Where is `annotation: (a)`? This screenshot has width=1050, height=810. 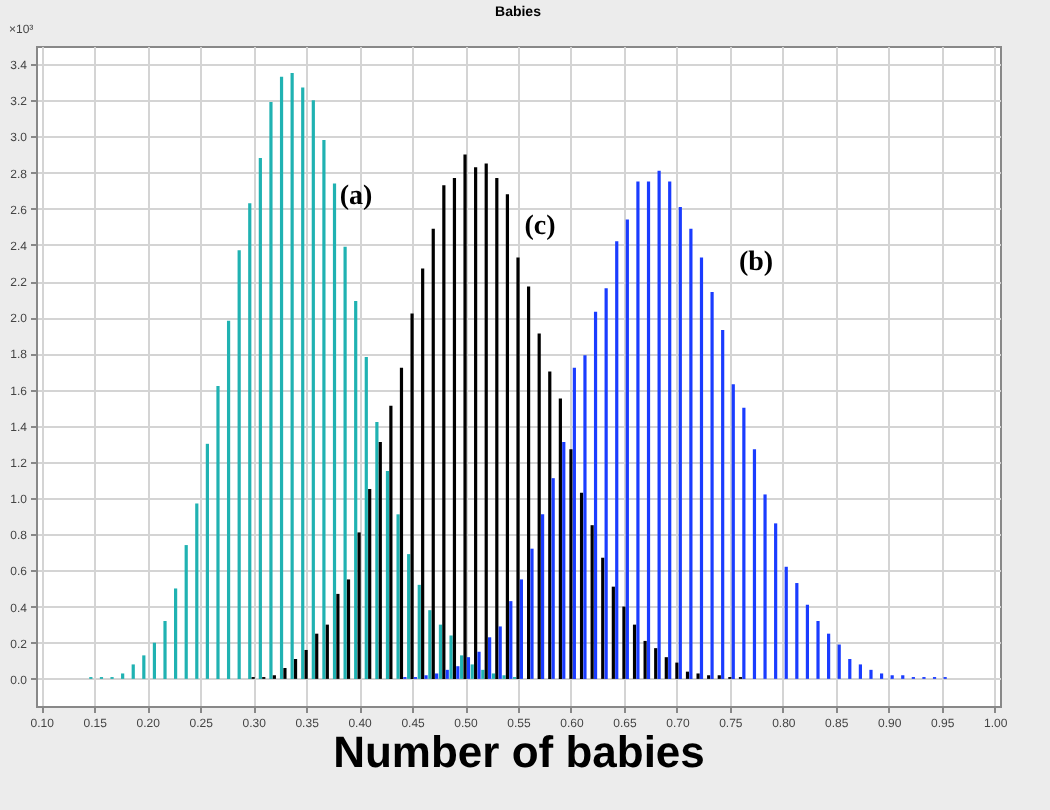
annotation: (a) is located at coordinates (356, 197).